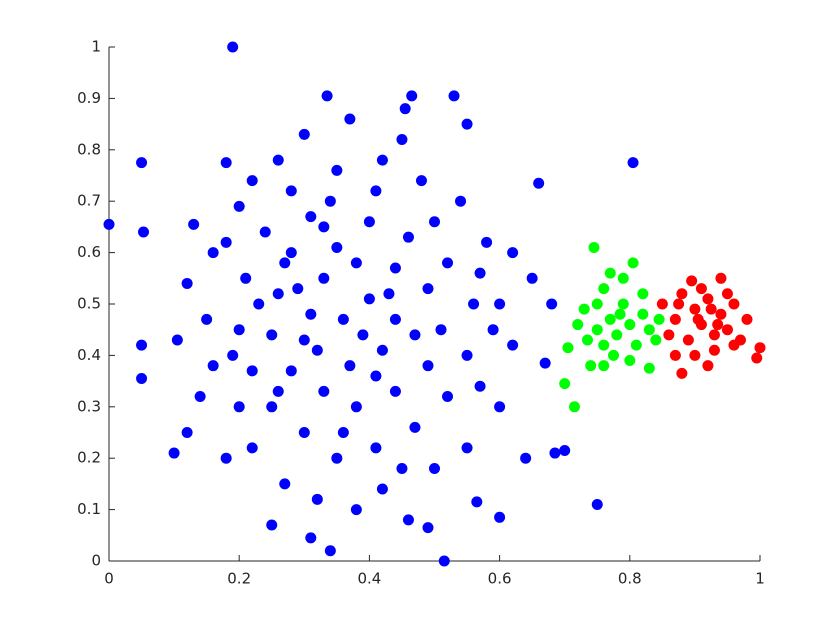  What do you see at coordinates (89, 98) in the screenshot?
I see `y-tick-label: 0.9` at bounding box center [89, 98].